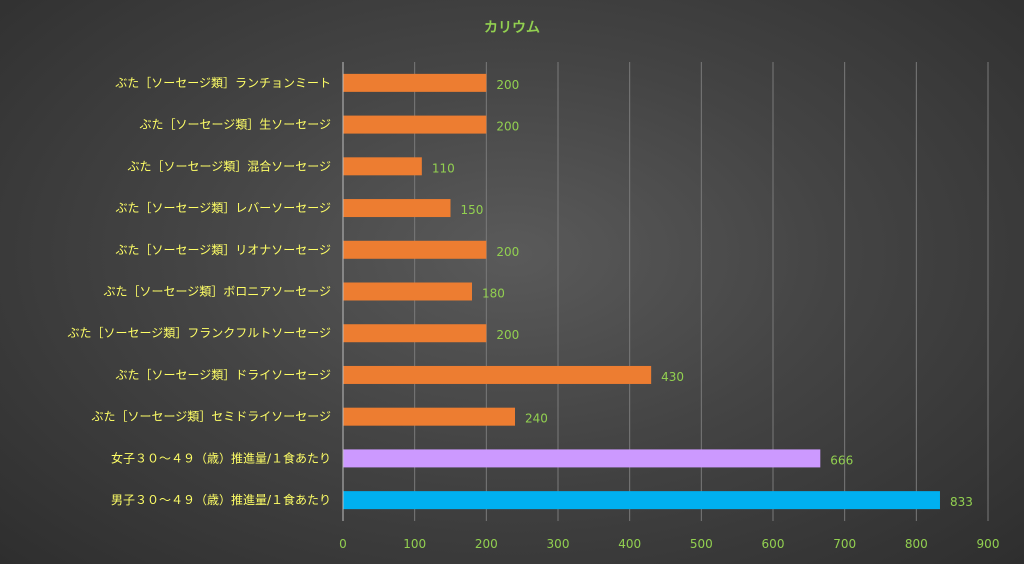 This screenshot has height=564, width=1024. I want to click on category-label: ぶた［ソーセージ類］混合ソーセージ, so click(229, 165).